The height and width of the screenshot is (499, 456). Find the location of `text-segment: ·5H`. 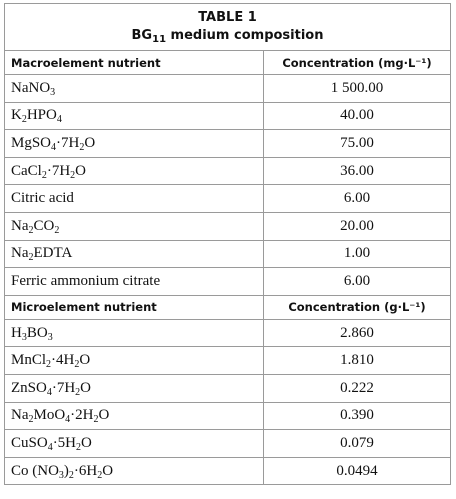

text-segment: ·5H is located at coordinates (64, 442).